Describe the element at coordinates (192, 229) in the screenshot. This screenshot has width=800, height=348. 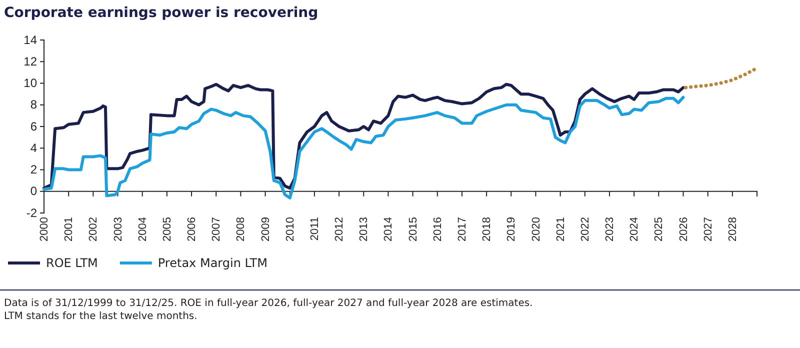
I see `x-tick-label: 2006` at that location.